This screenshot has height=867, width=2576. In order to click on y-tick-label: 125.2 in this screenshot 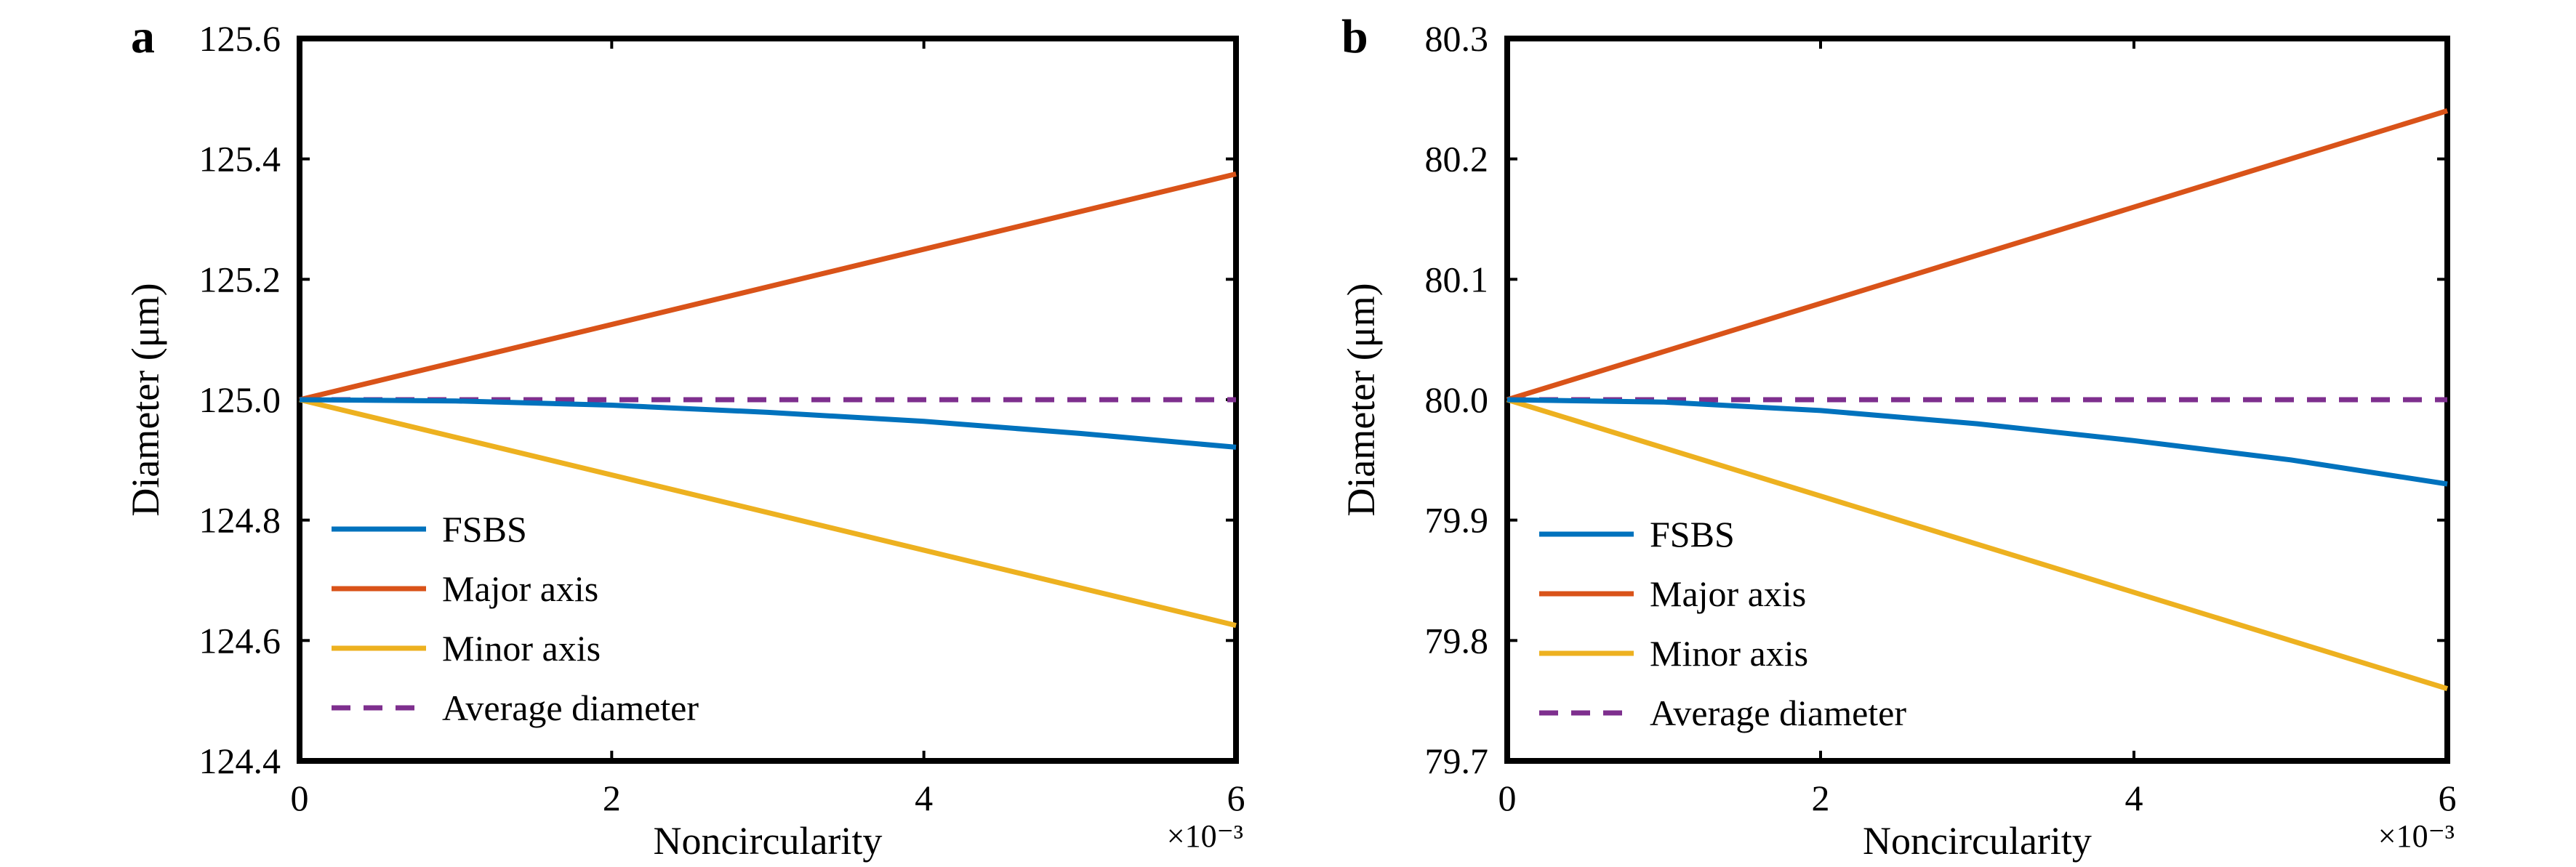, I will do `click(240, 279)`.